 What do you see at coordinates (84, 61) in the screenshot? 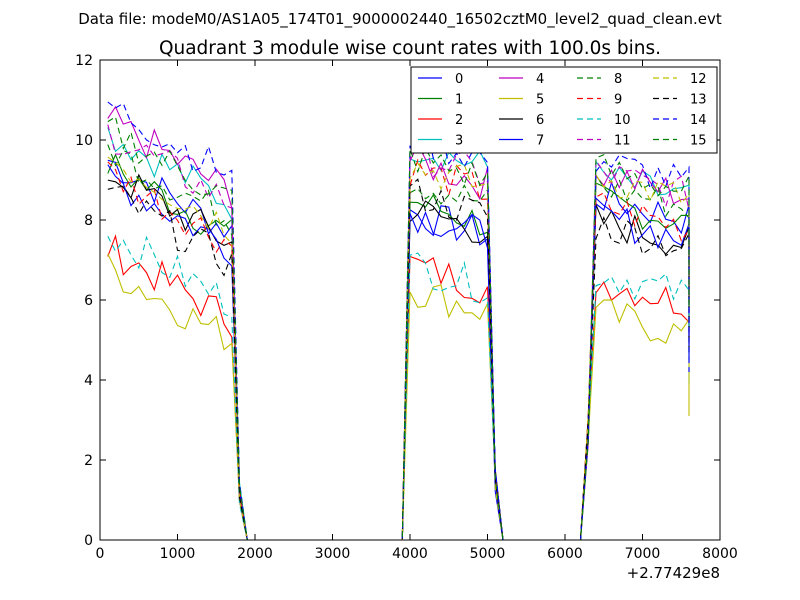
I see `y-tick-label: 12` at bounding box center [84, 61].